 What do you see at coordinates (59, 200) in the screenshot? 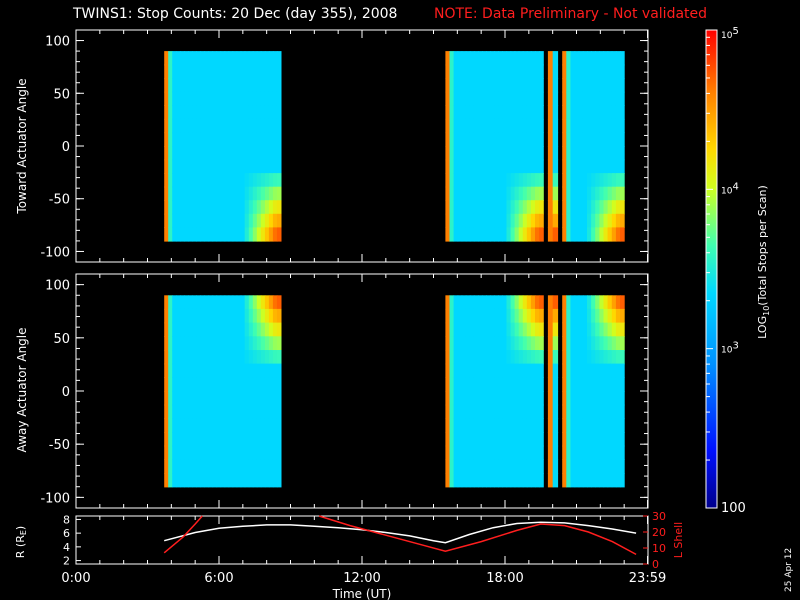
I see `y-tick-label: -50` at bounding box center [59, 200].